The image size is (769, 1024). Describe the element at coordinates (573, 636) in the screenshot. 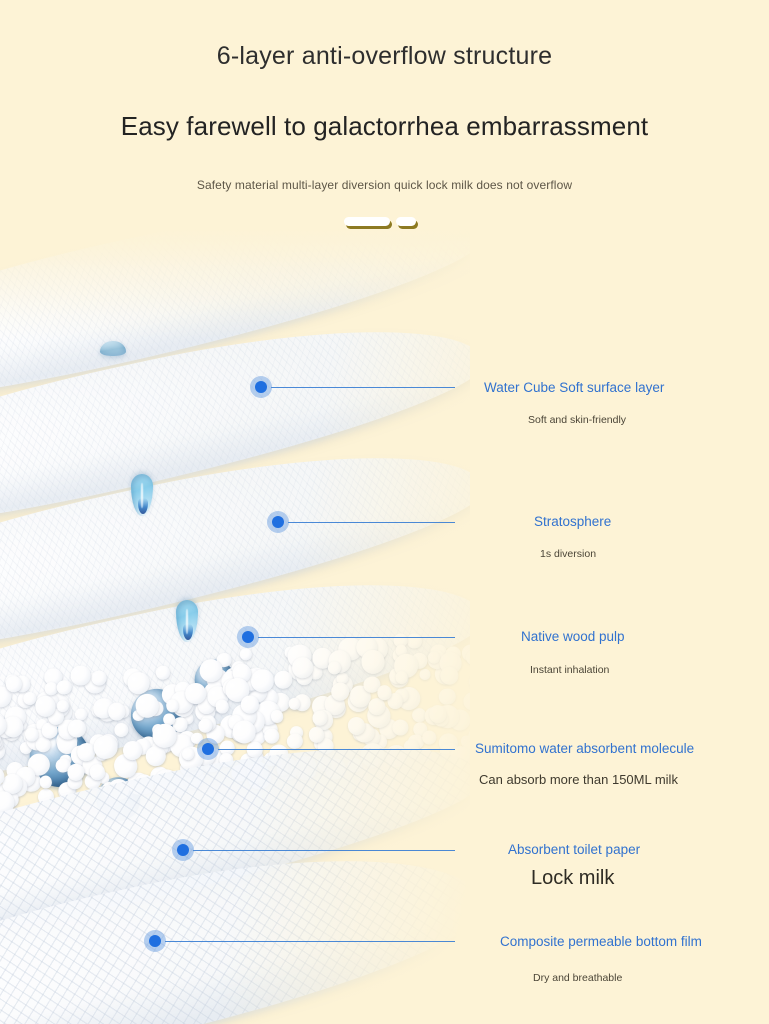

I see `callout-title: Native wood pulp` at that location.